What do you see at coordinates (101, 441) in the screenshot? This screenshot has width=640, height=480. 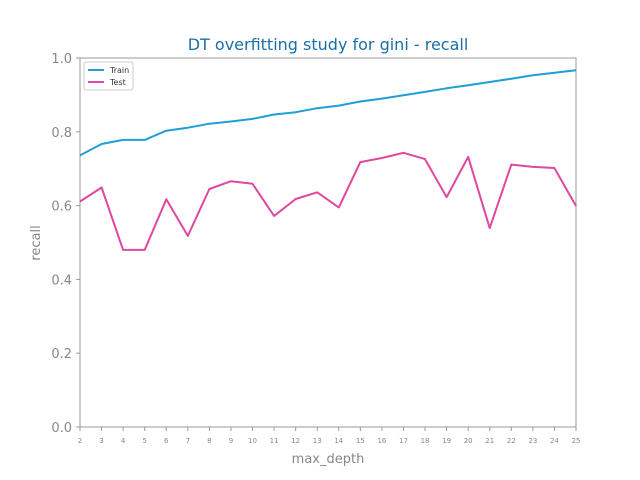 I see `x-tick-label: 3` at bounding box center [101, 441].